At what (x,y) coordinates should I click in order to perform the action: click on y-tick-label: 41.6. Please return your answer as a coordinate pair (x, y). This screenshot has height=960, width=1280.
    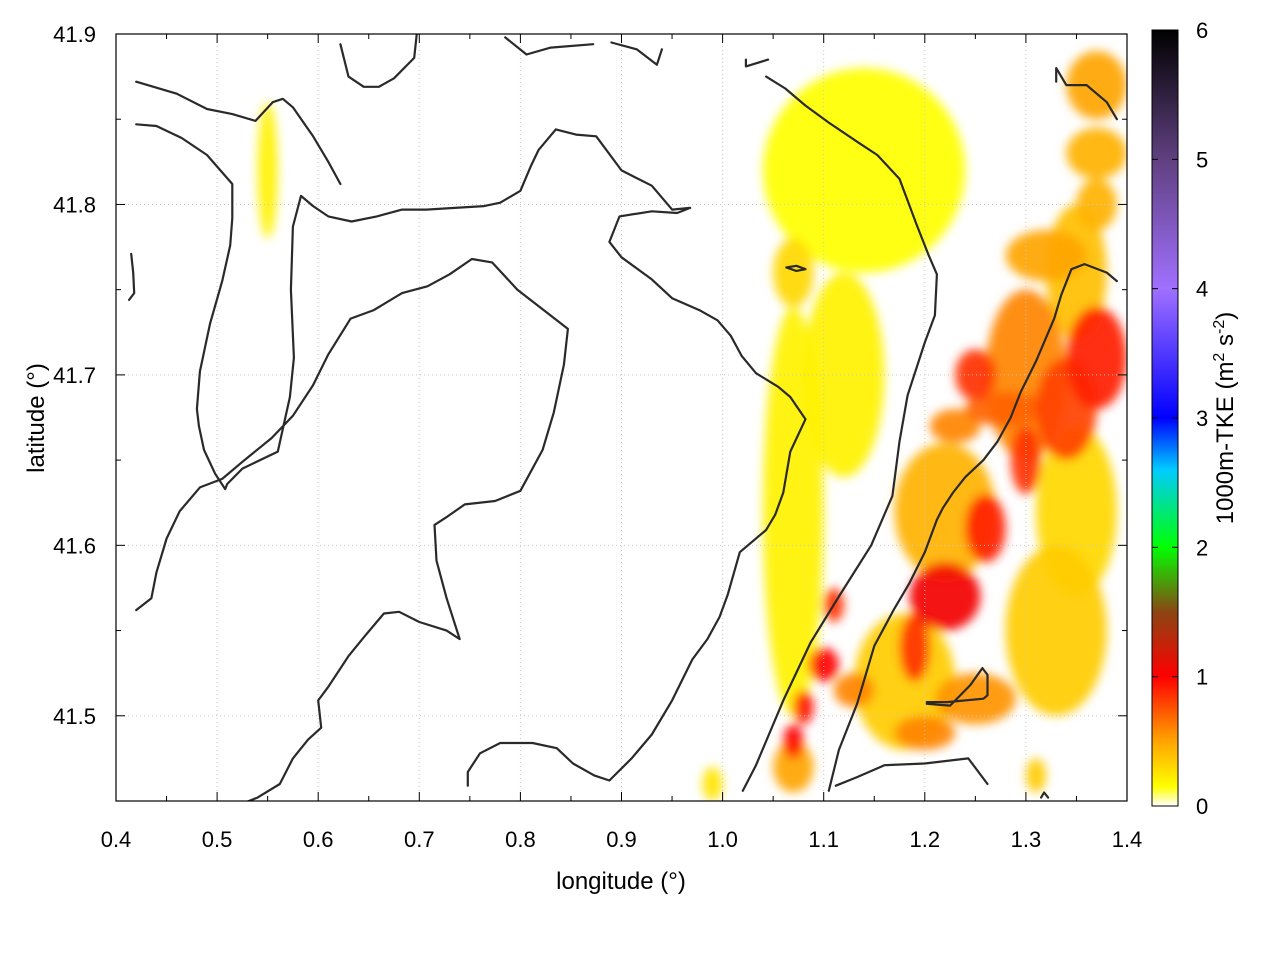
    Looking at the image, I should click on (74, 545).